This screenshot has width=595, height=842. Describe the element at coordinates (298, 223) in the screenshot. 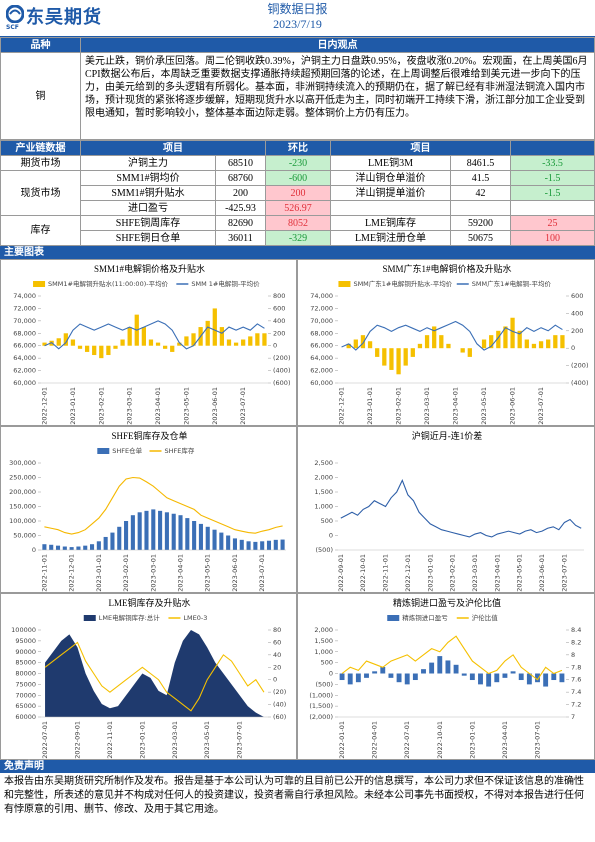

I see `change: 8052` at that location.